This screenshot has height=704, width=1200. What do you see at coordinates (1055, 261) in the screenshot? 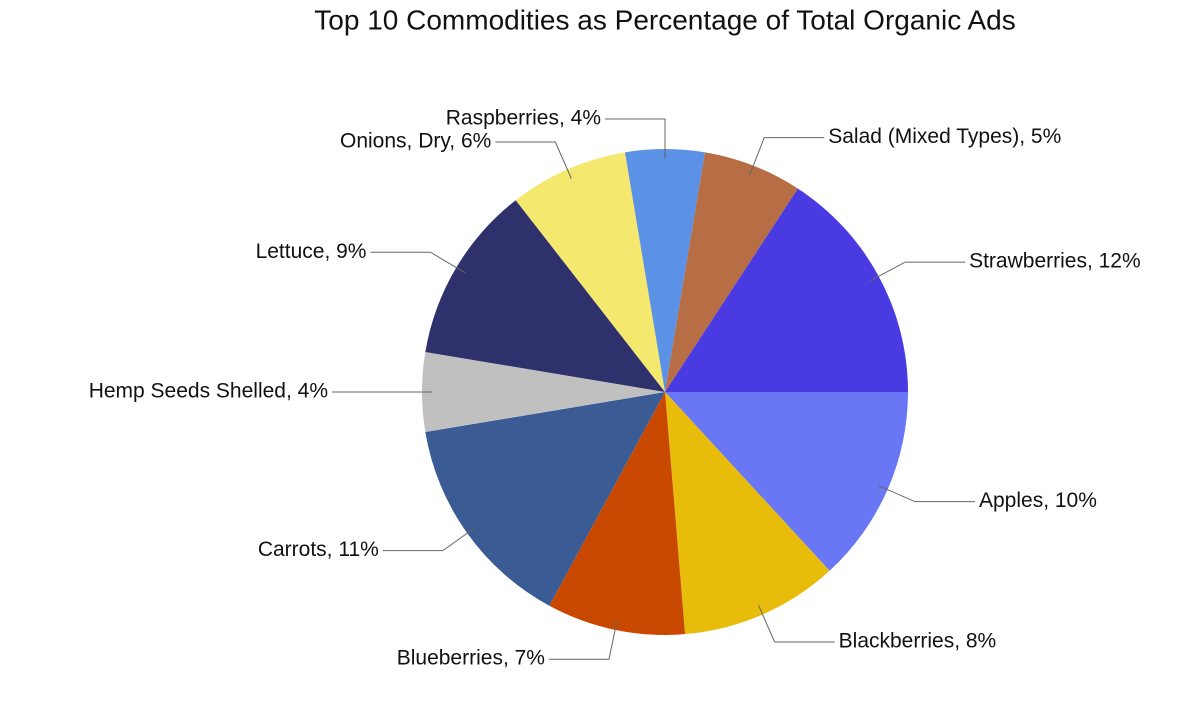
I see `data-label: Strawberries, 12%` at bounding box center [1055, 261].